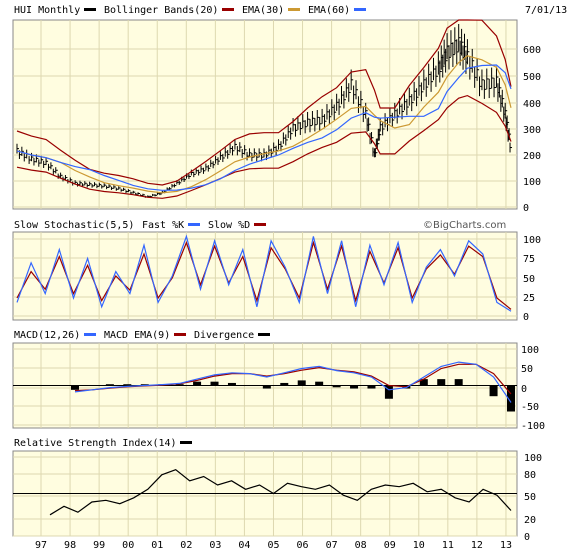 This screenshot has height=553, width=579. What do you see at coordinates (448, 545) in the screenshot?
I see `x-tick-label: 11` at bounding box center [448, 545].